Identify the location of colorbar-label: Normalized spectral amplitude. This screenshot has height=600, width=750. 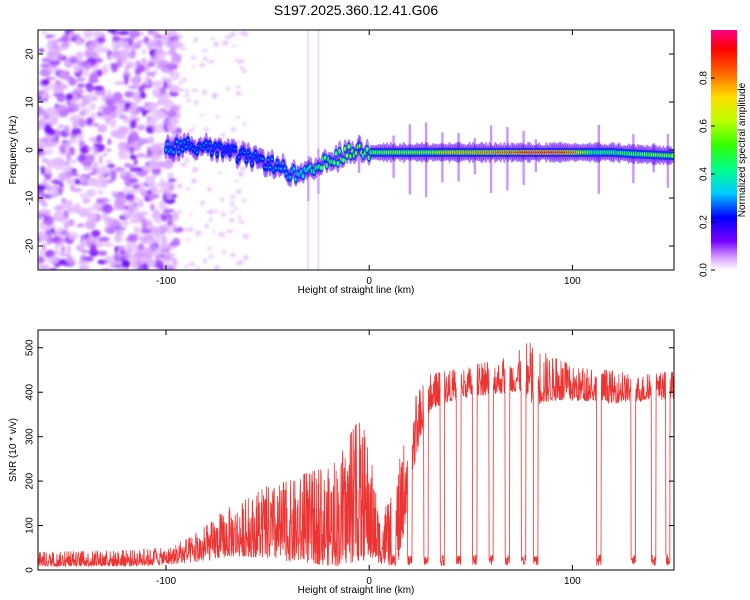
(742, 149).